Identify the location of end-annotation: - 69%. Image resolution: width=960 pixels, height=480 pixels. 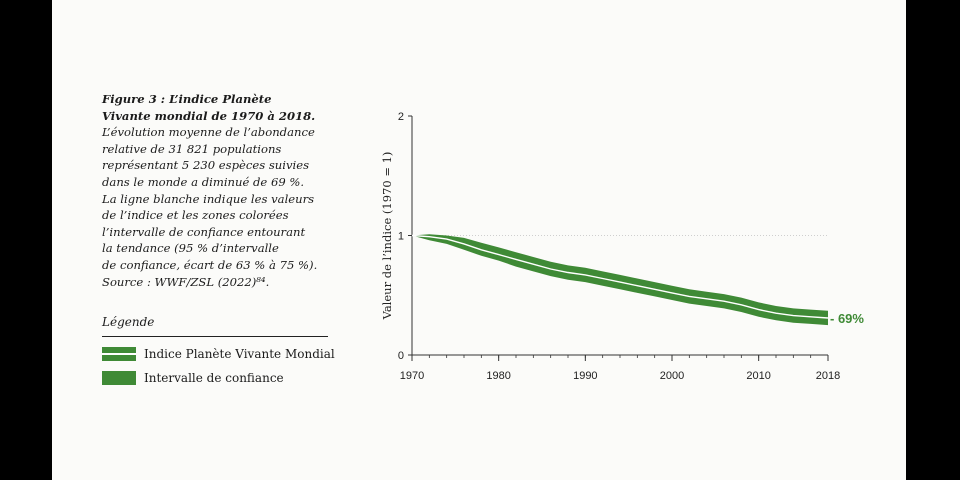
(847, 318).